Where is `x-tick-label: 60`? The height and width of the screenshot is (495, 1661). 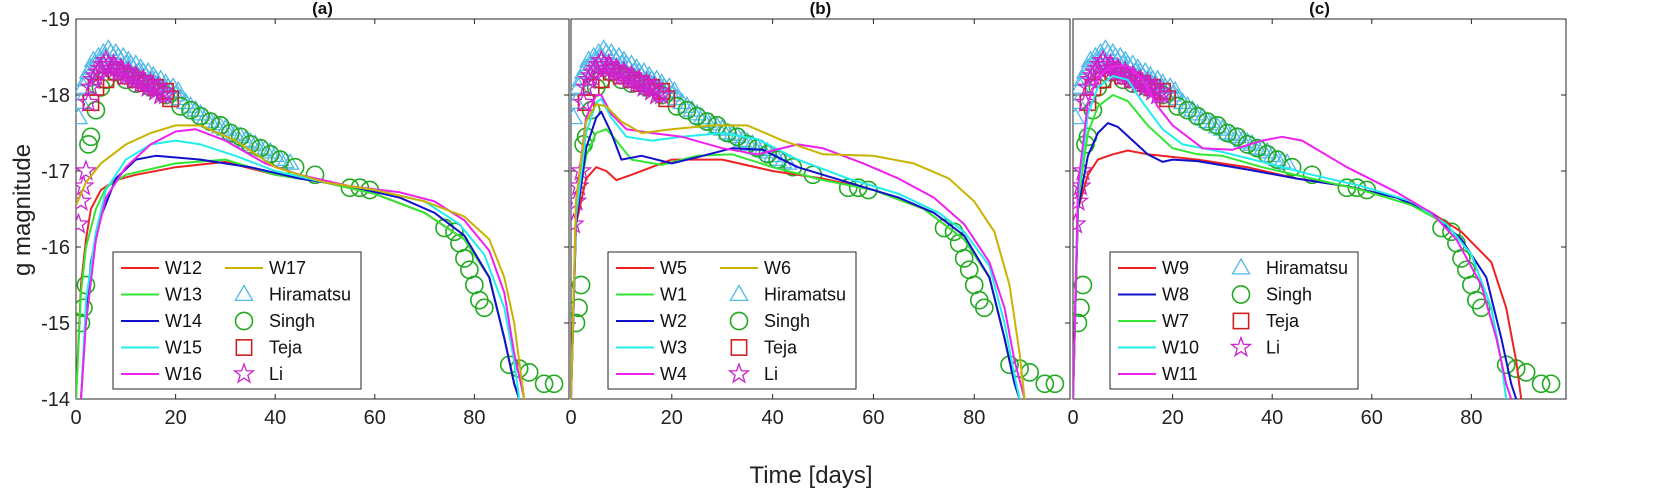 x-tick-label: 60 is located at coordinates (873, 418).